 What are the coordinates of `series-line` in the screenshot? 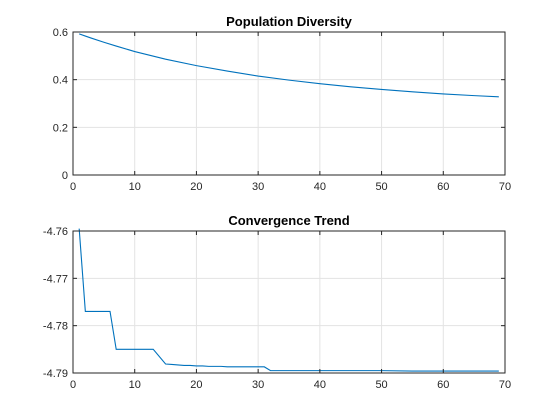 It's located at (288, 65).